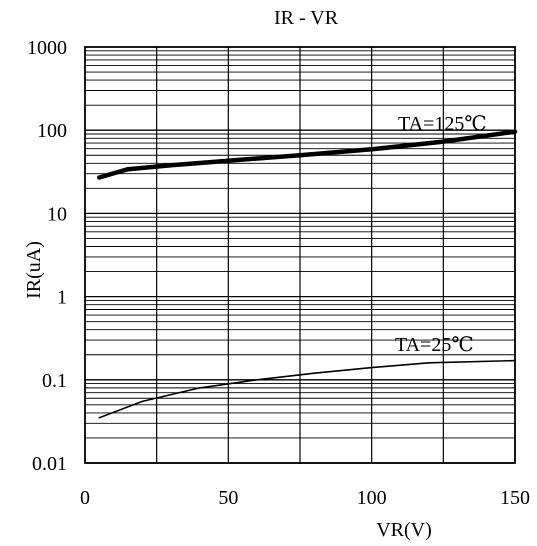  Describe the element at coordinates (307, 389) in the screenshot. I see `series-line-ta25` at that location.